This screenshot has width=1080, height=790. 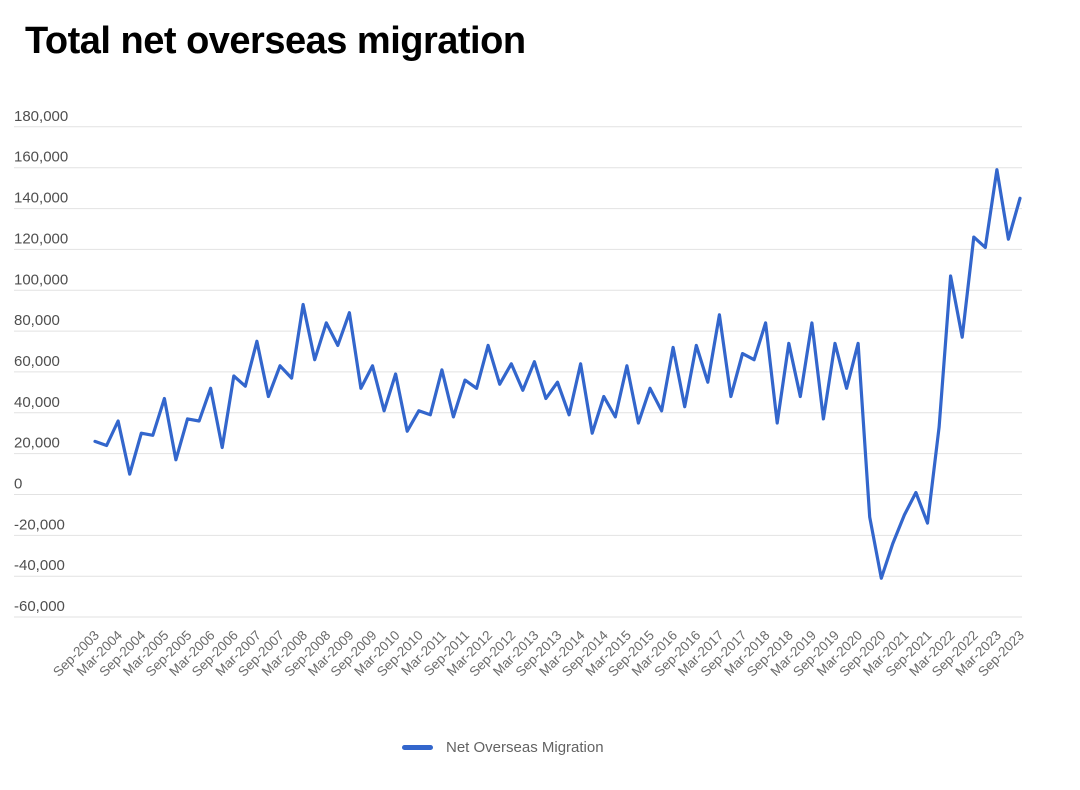 I want to click on y-axis-label: 0, so click(x=18, y=484).